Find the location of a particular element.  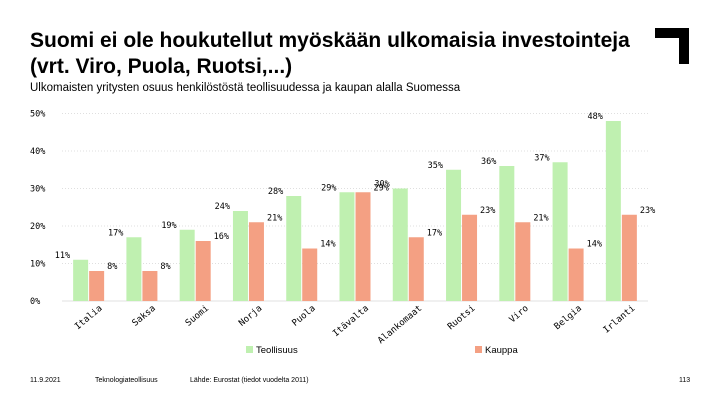

x-tick-label: Puola is located at coordinates (303, 316).